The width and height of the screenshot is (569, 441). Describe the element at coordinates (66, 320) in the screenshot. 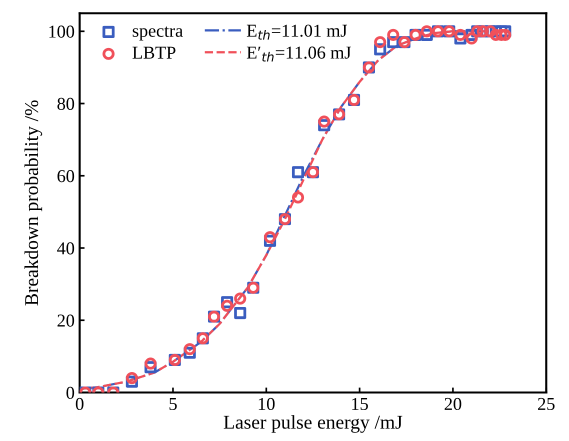

I see `y-tick-label: 20` at that location.